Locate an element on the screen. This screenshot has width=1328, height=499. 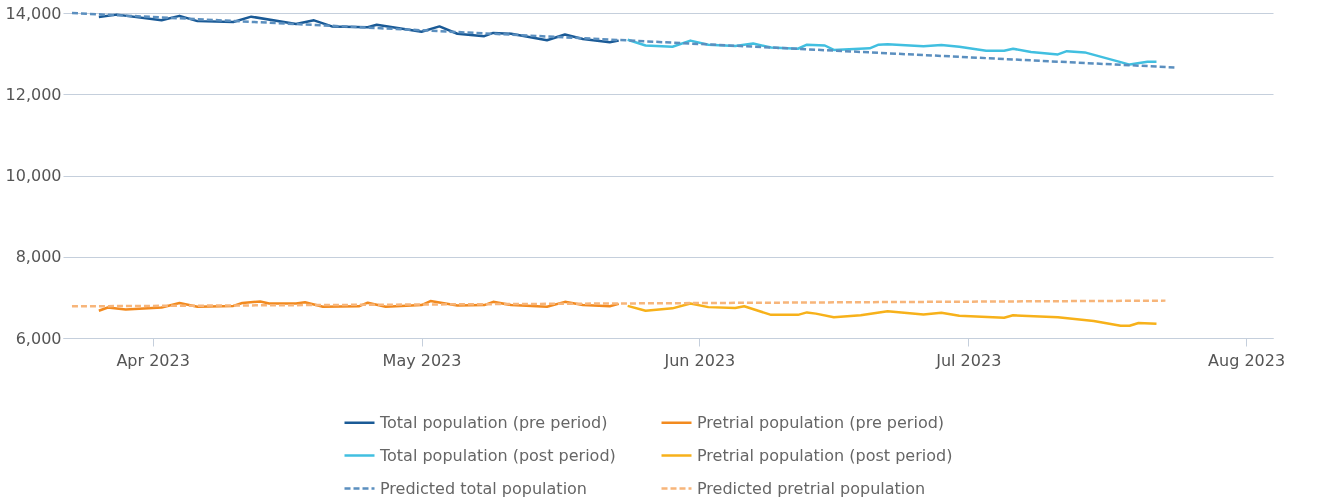
legend-label: Pretrial population (pre period) is located at coordinates (821, 422).